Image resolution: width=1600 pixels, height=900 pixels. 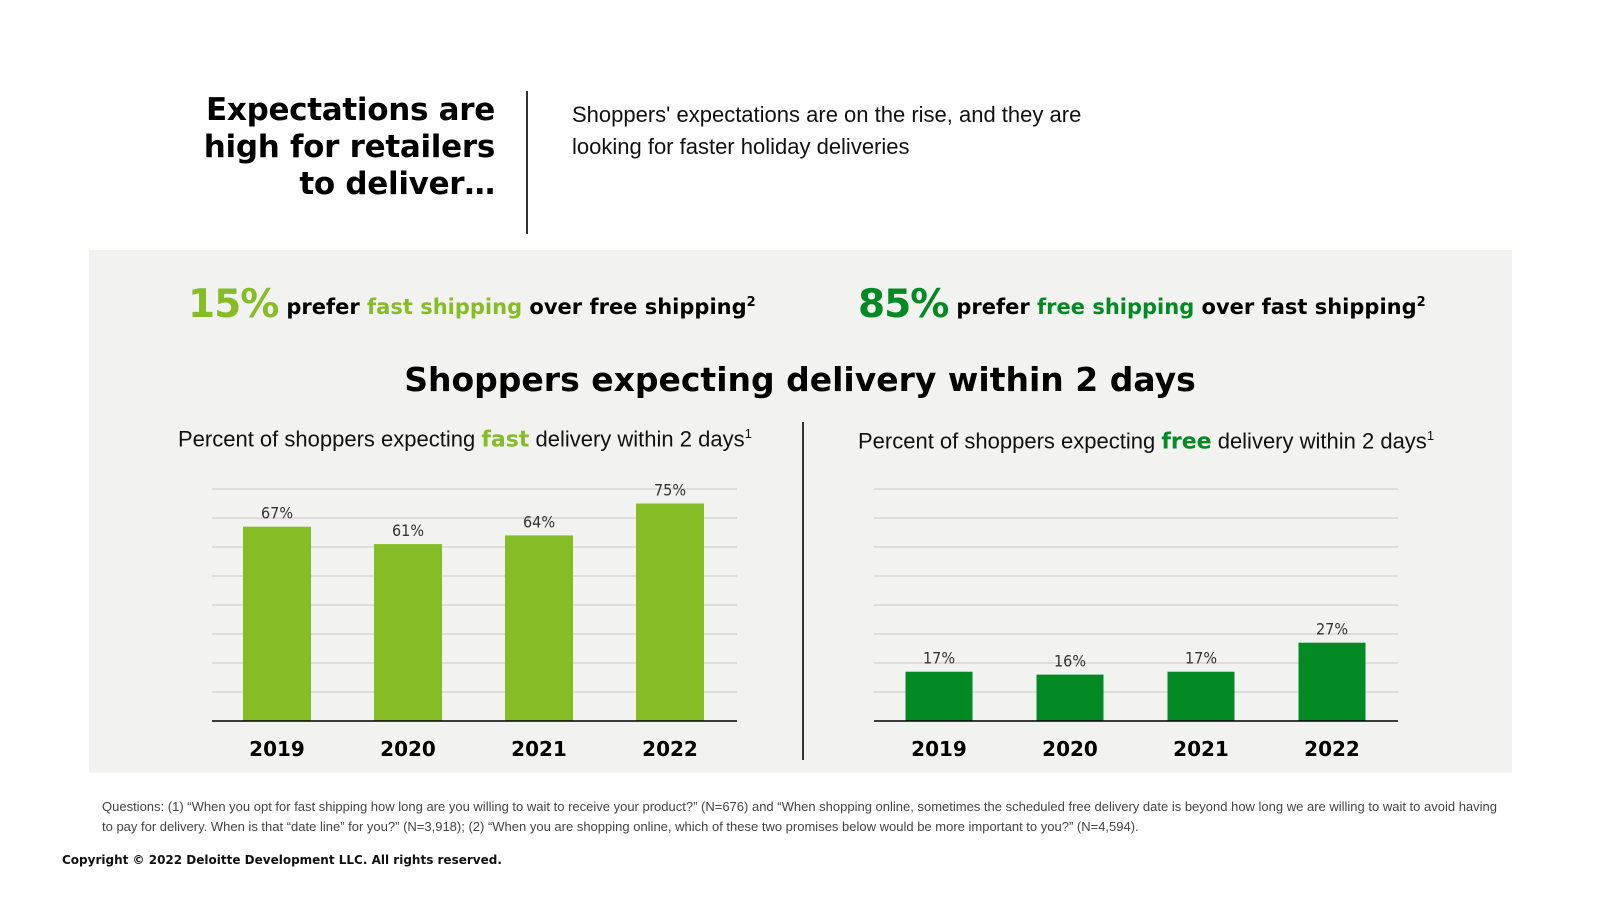 What do you see at coordinates (408, 530) in the screenshot?
I see `bar-value-label: 61%` at bounding box center [408, 530].